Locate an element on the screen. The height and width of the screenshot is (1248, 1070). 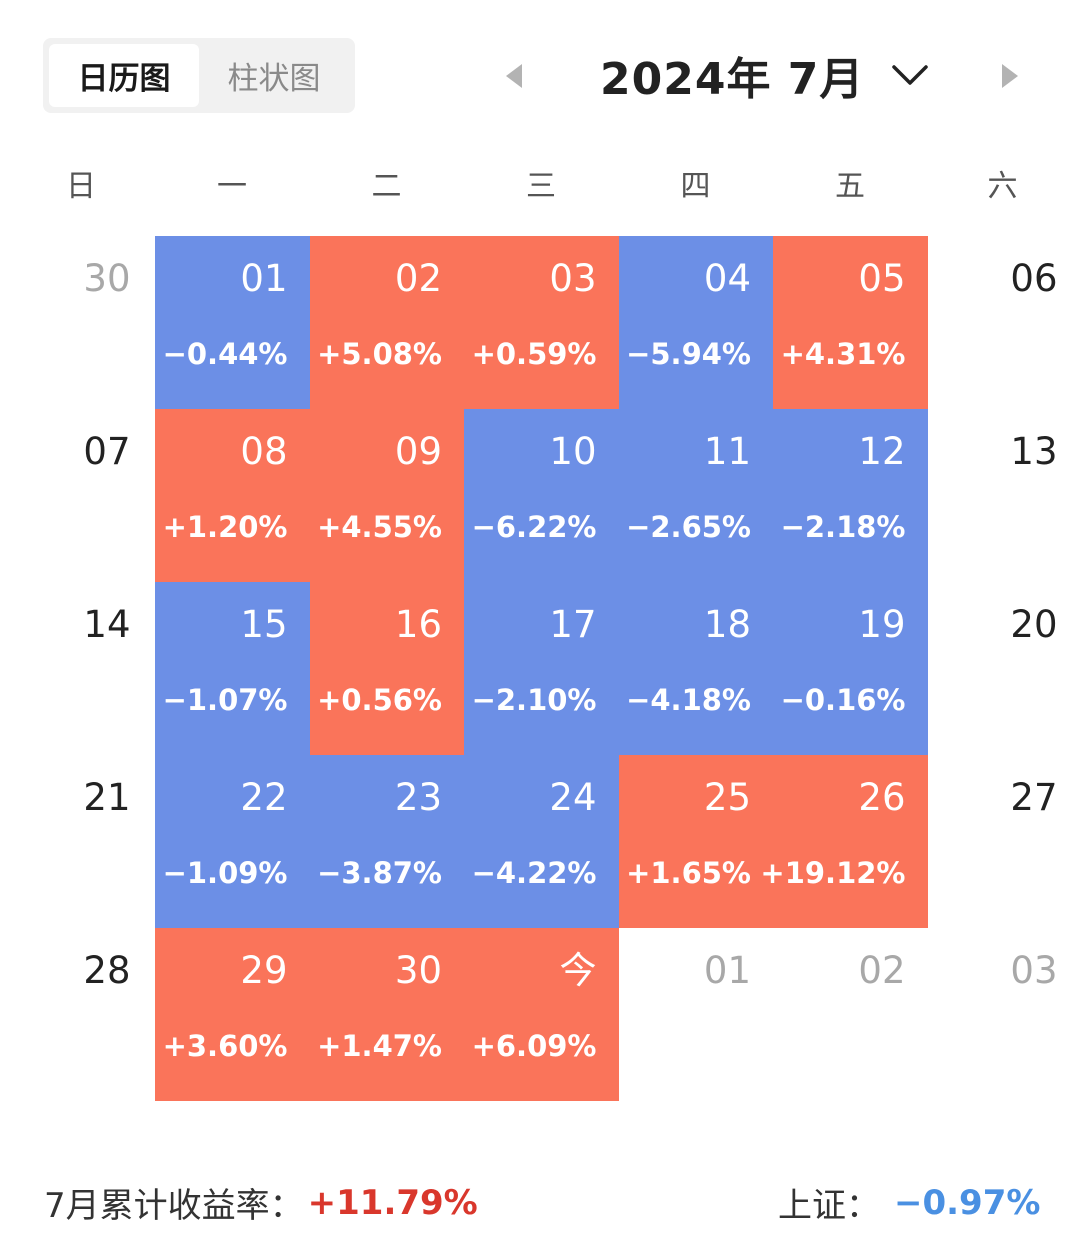
daily-return: +3.60% is located at coordinates (225, 1046).